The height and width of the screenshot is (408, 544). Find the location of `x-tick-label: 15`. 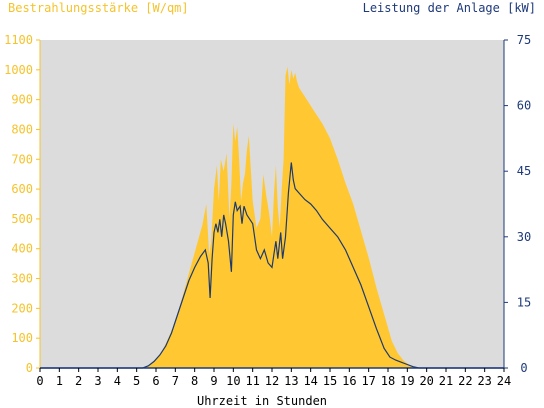

x-tick-label: 15 is located at coordinates (330, 381).